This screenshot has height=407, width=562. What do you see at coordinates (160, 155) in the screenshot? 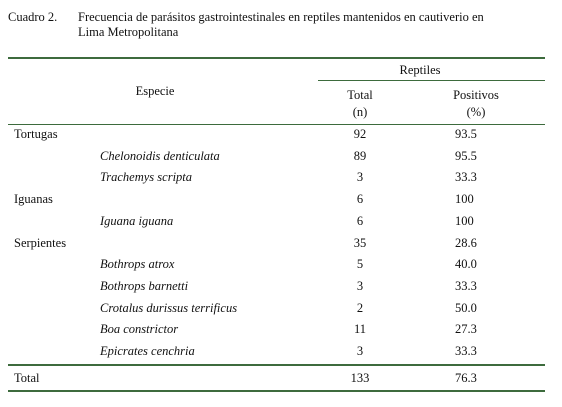
I see `species-name: Chelonoidis denticulata` at bounding box center [160, 155].